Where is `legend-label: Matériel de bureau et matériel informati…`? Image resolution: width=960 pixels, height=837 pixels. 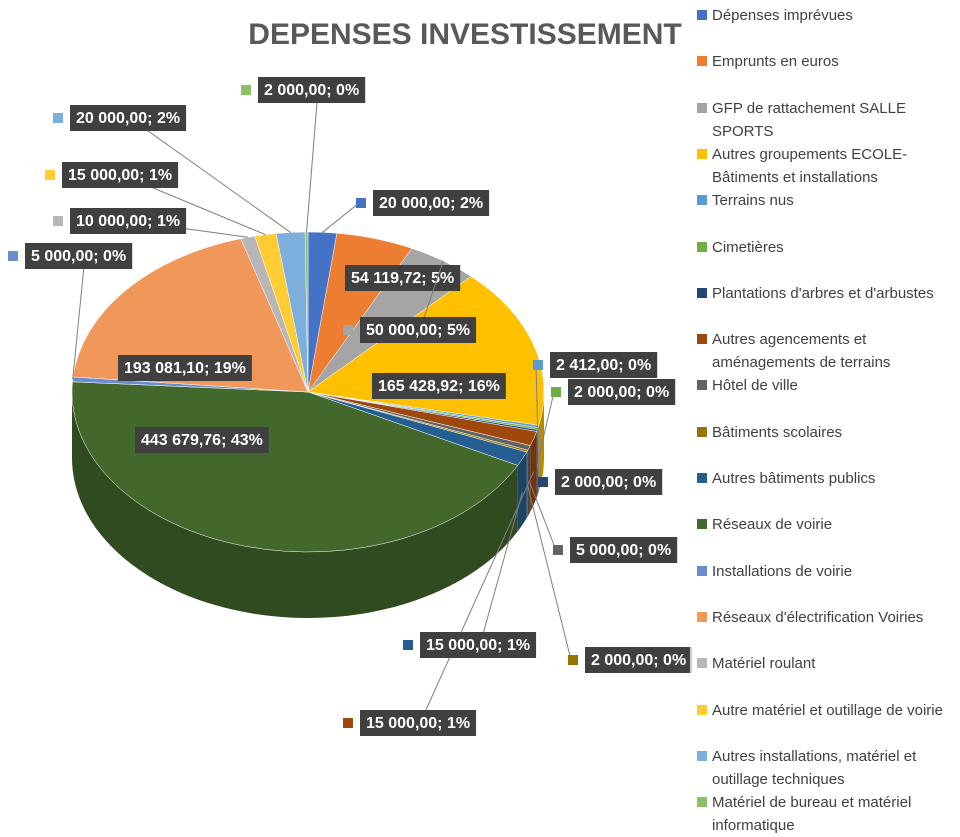
legend-label: Matériel de bureau et matériel informati… is located at coordinates (812, 814).